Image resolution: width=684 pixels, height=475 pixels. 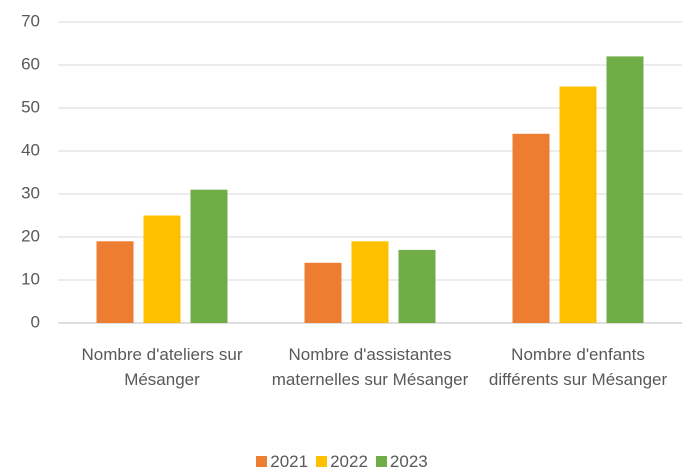 I want to click on x-tick-label: Nombre d'enfants différents sur Mésanger, so click(x=578, y=367).